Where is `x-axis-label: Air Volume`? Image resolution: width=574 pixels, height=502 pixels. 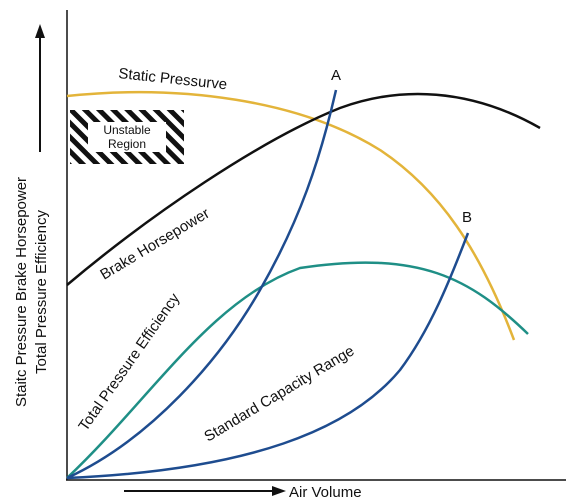 x-axis-label: Air Volume is located at coordinates (325, 492).